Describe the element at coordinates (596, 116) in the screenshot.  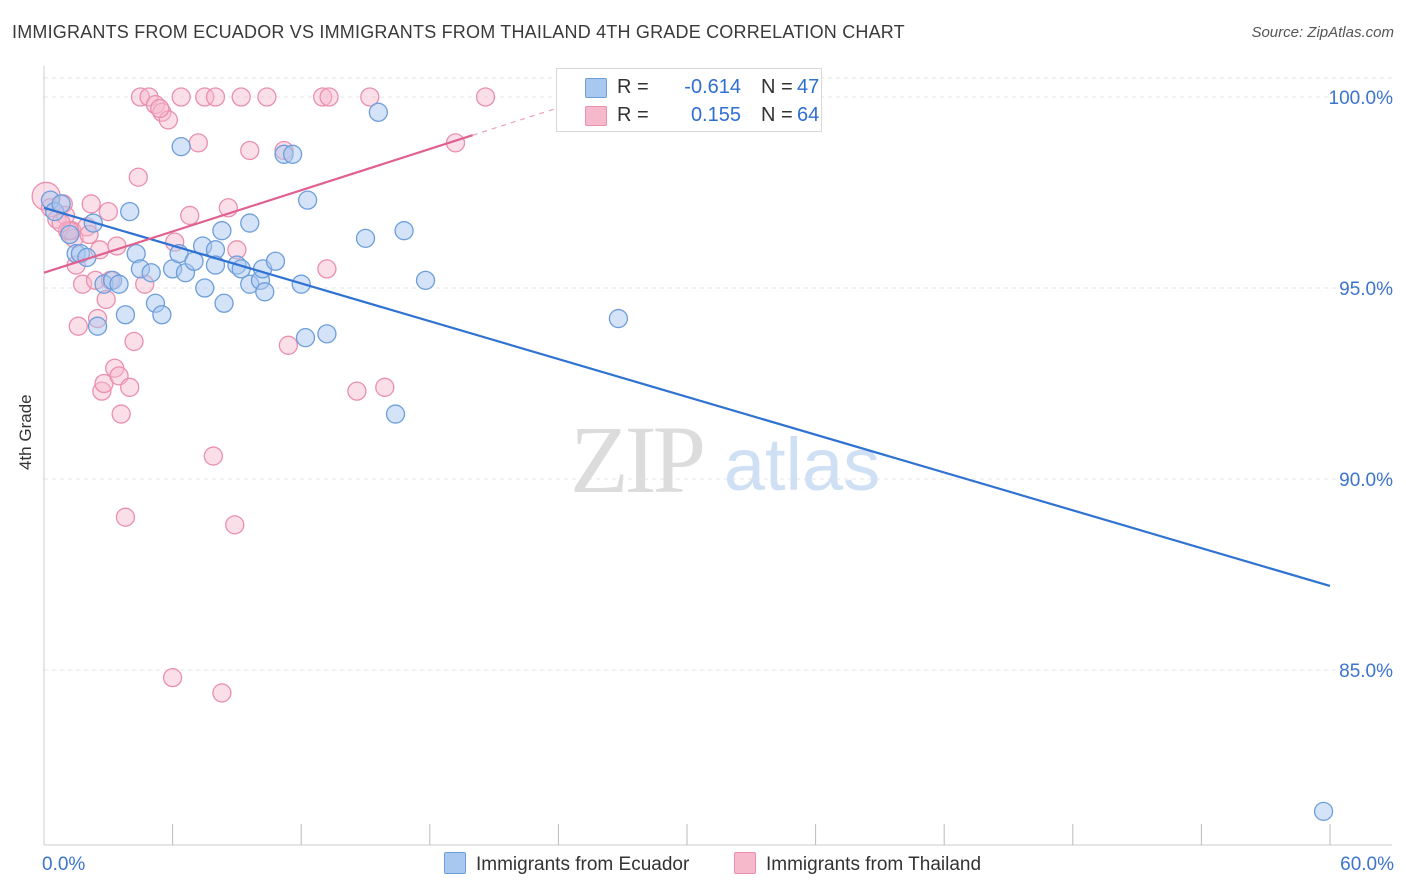
I see `thailand-swatch` at that location.